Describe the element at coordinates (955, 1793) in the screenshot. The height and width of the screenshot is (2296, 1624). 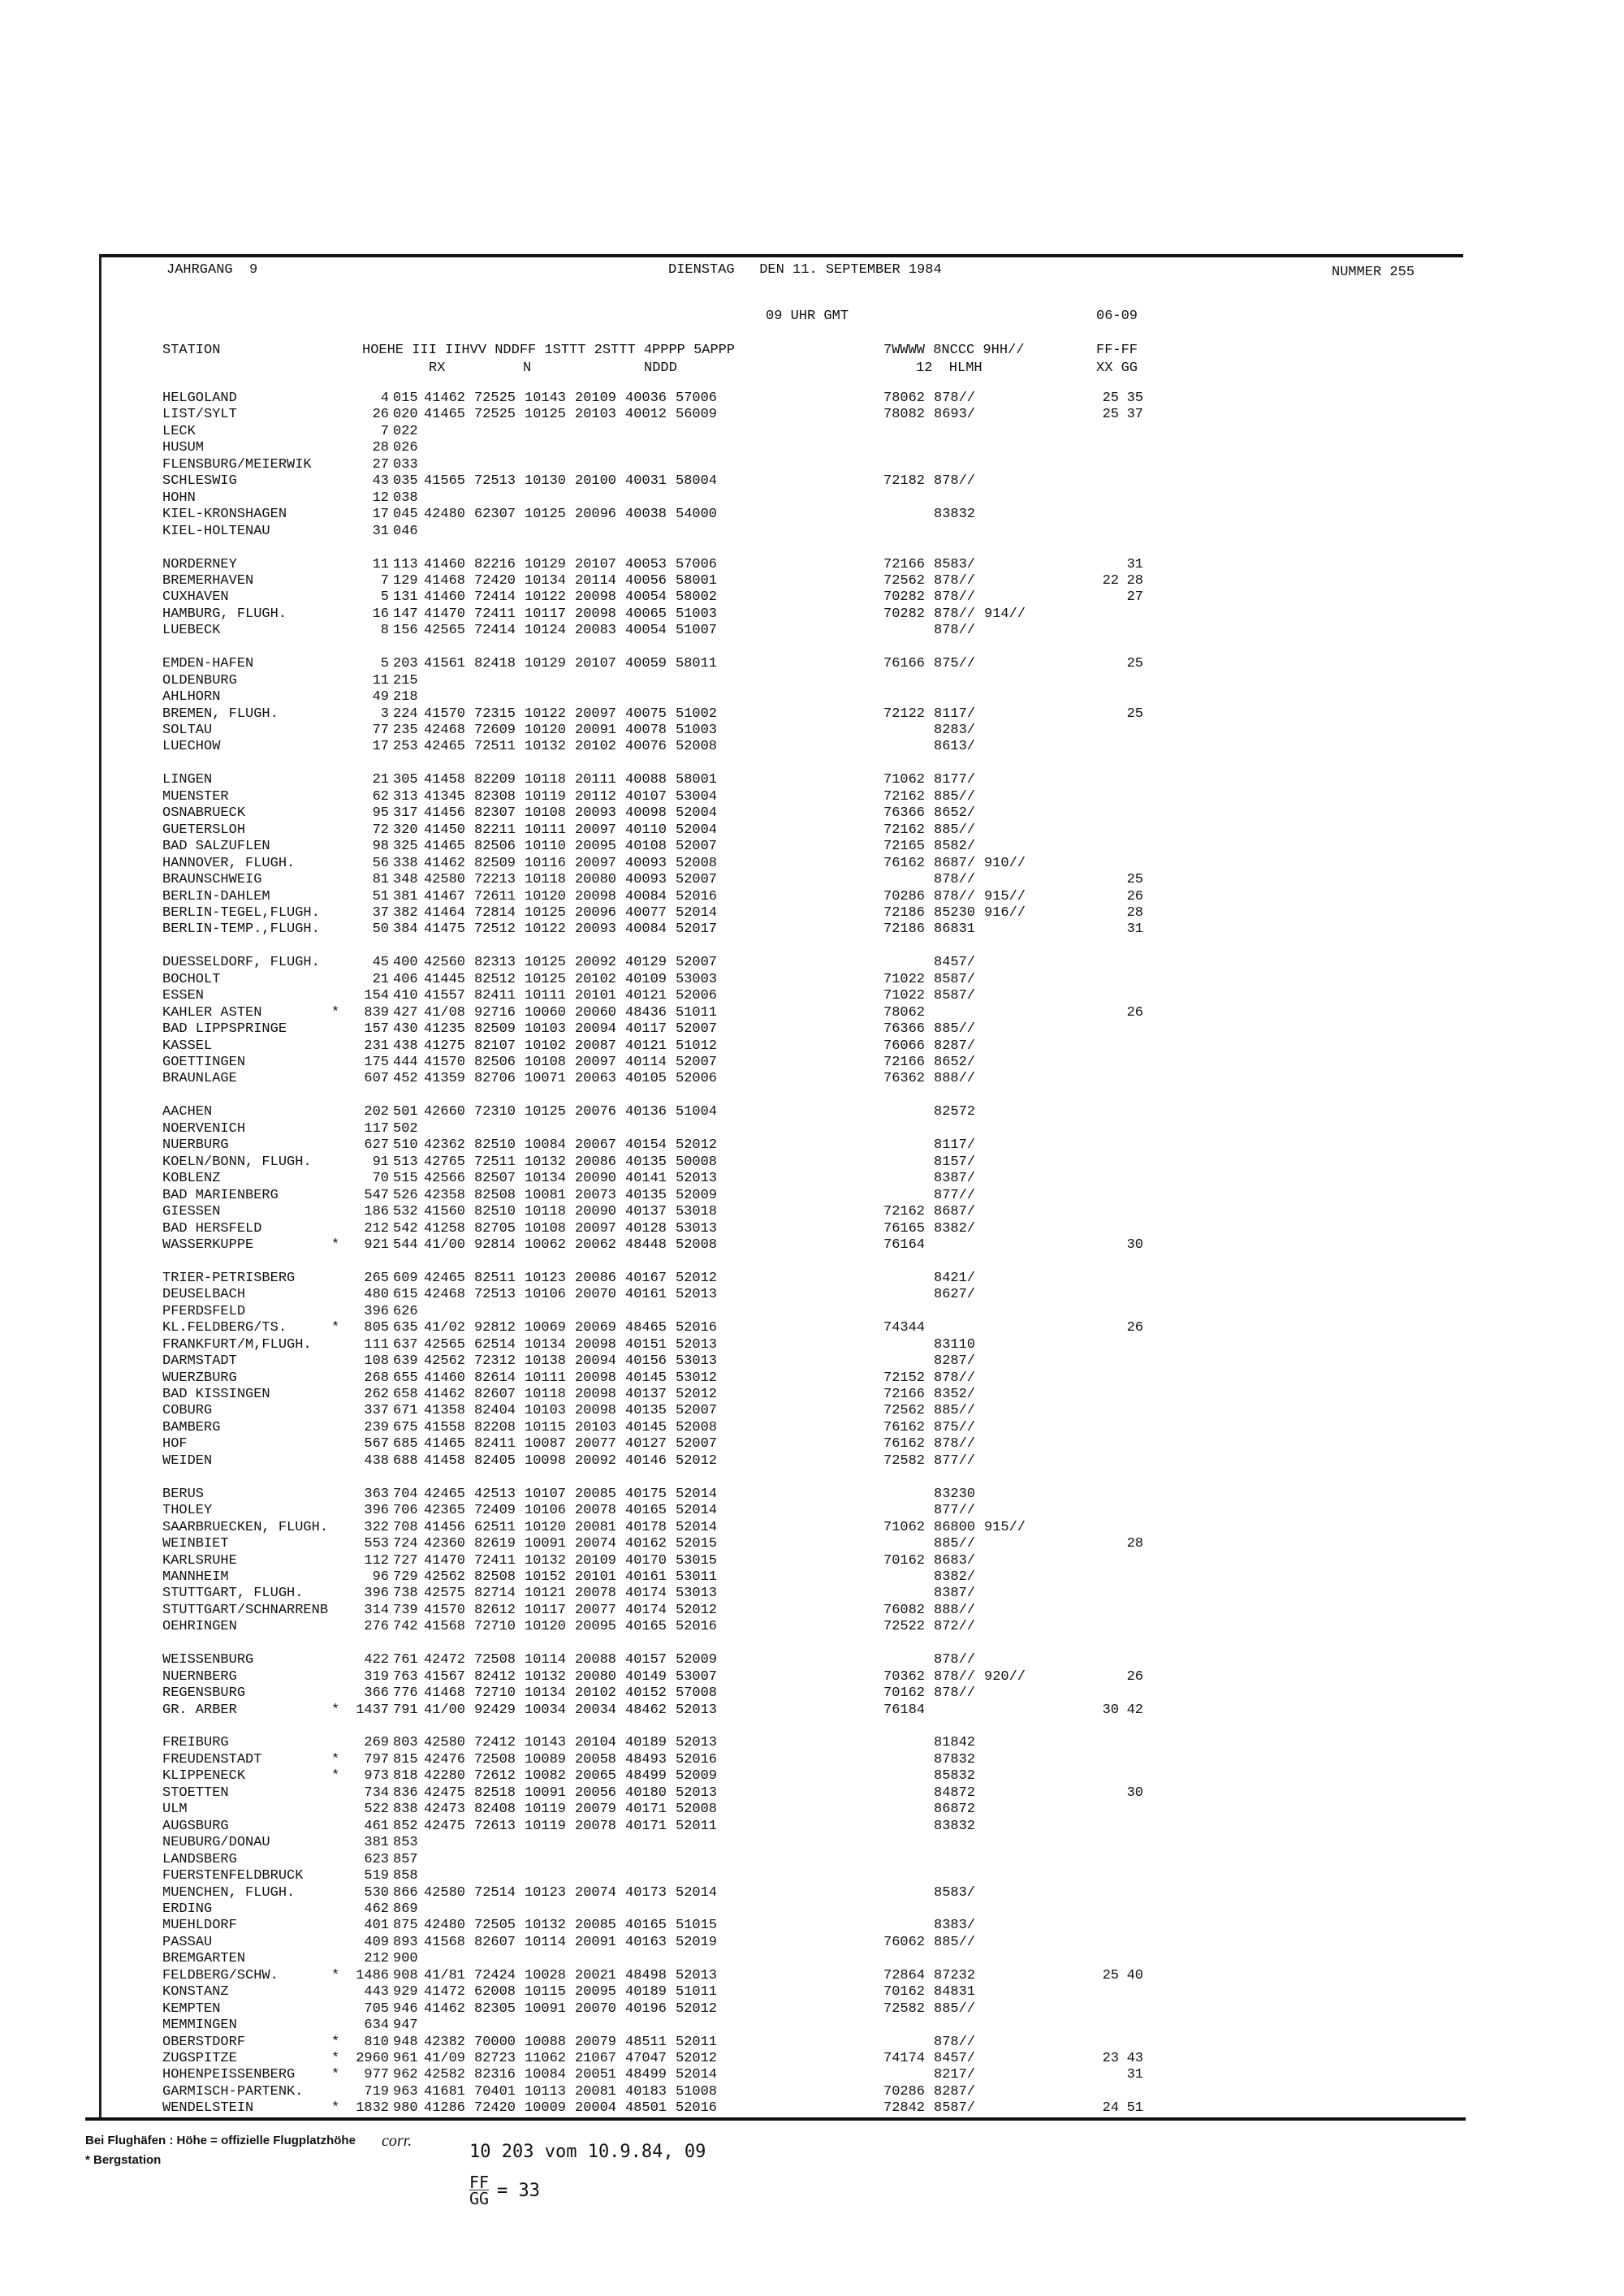
I see `group-8nccc: 84872` at that location.